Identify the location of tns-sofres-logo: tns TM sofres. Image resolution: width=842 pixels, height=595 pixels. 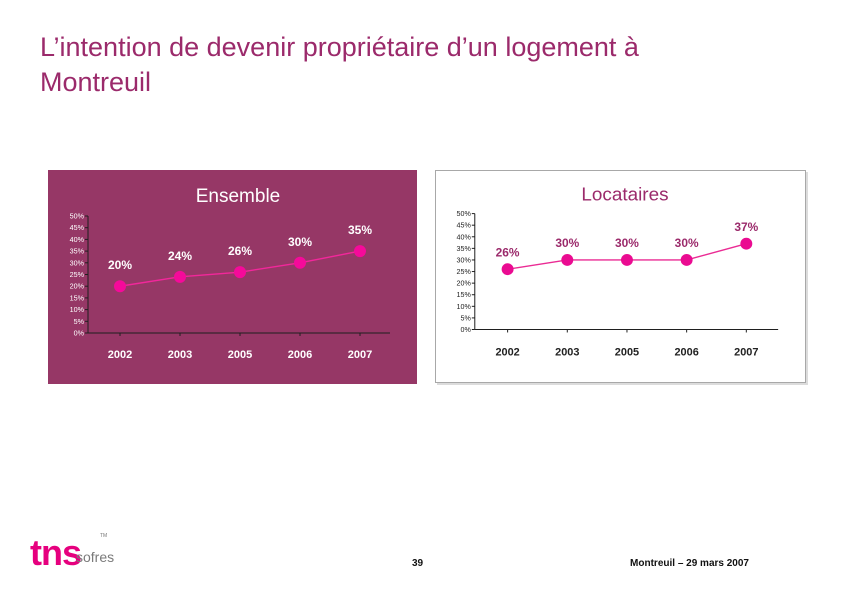
(80, 554).